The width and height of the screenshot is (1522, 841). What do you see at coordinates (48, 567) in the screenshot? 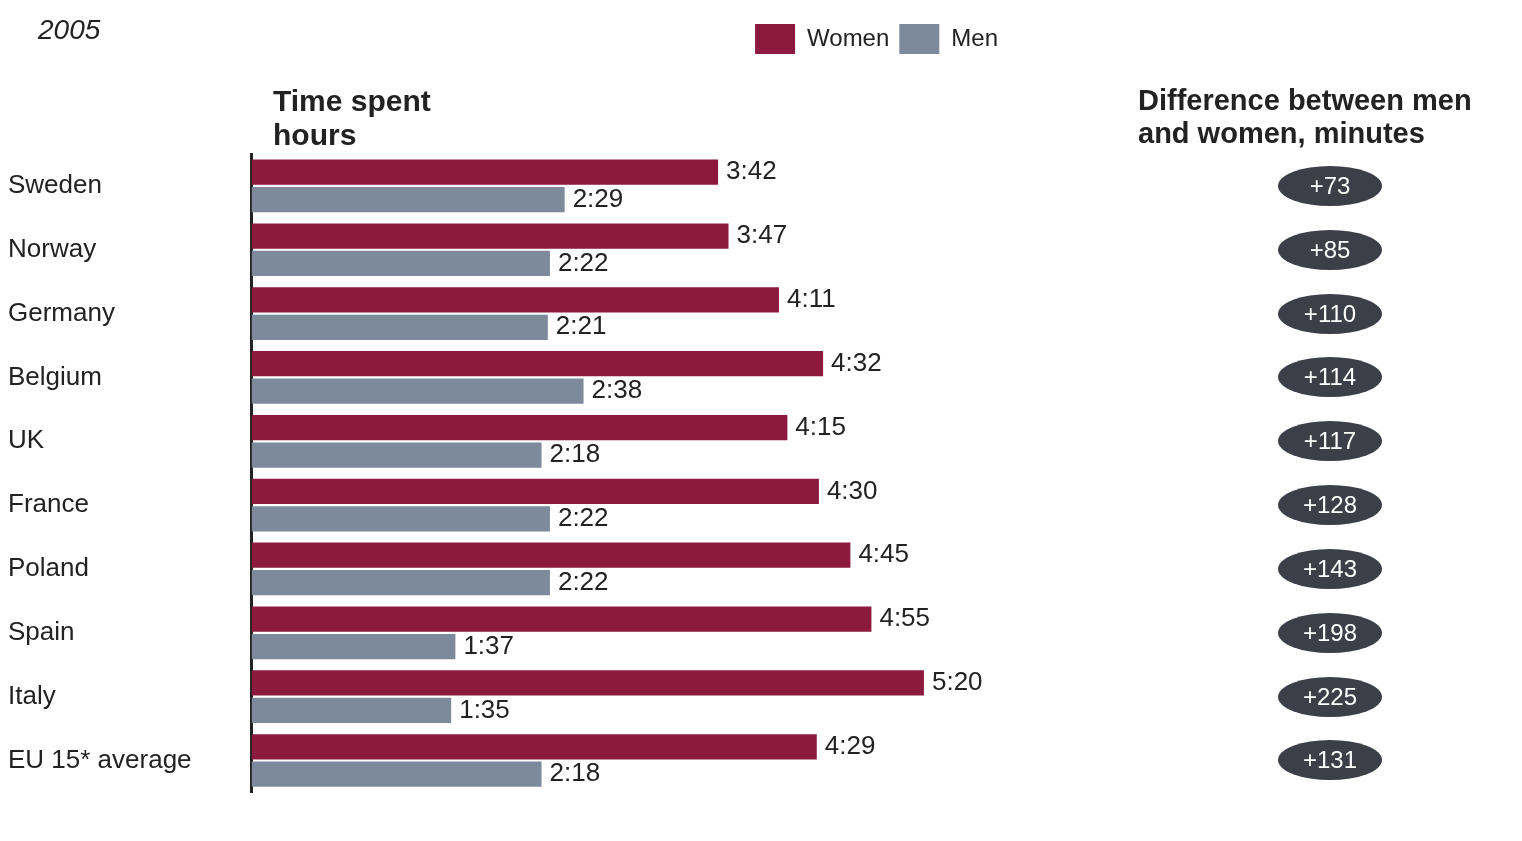
I see `y-tick-label: Poland` at bounding box center [48, 567].